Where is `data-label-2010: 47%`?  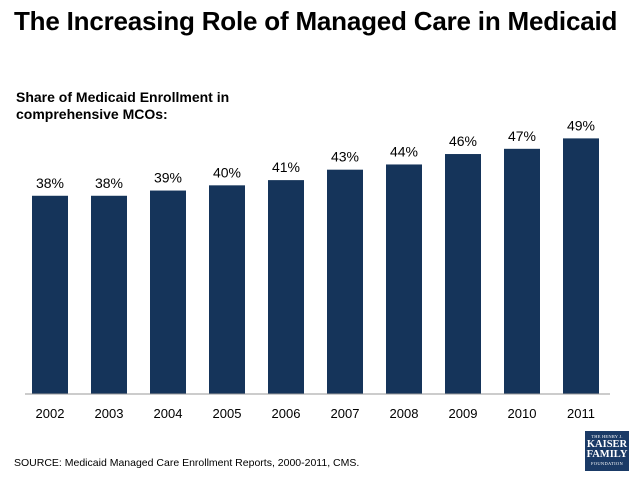 data-label-2010: 47% is located at coordinates (522, 136).